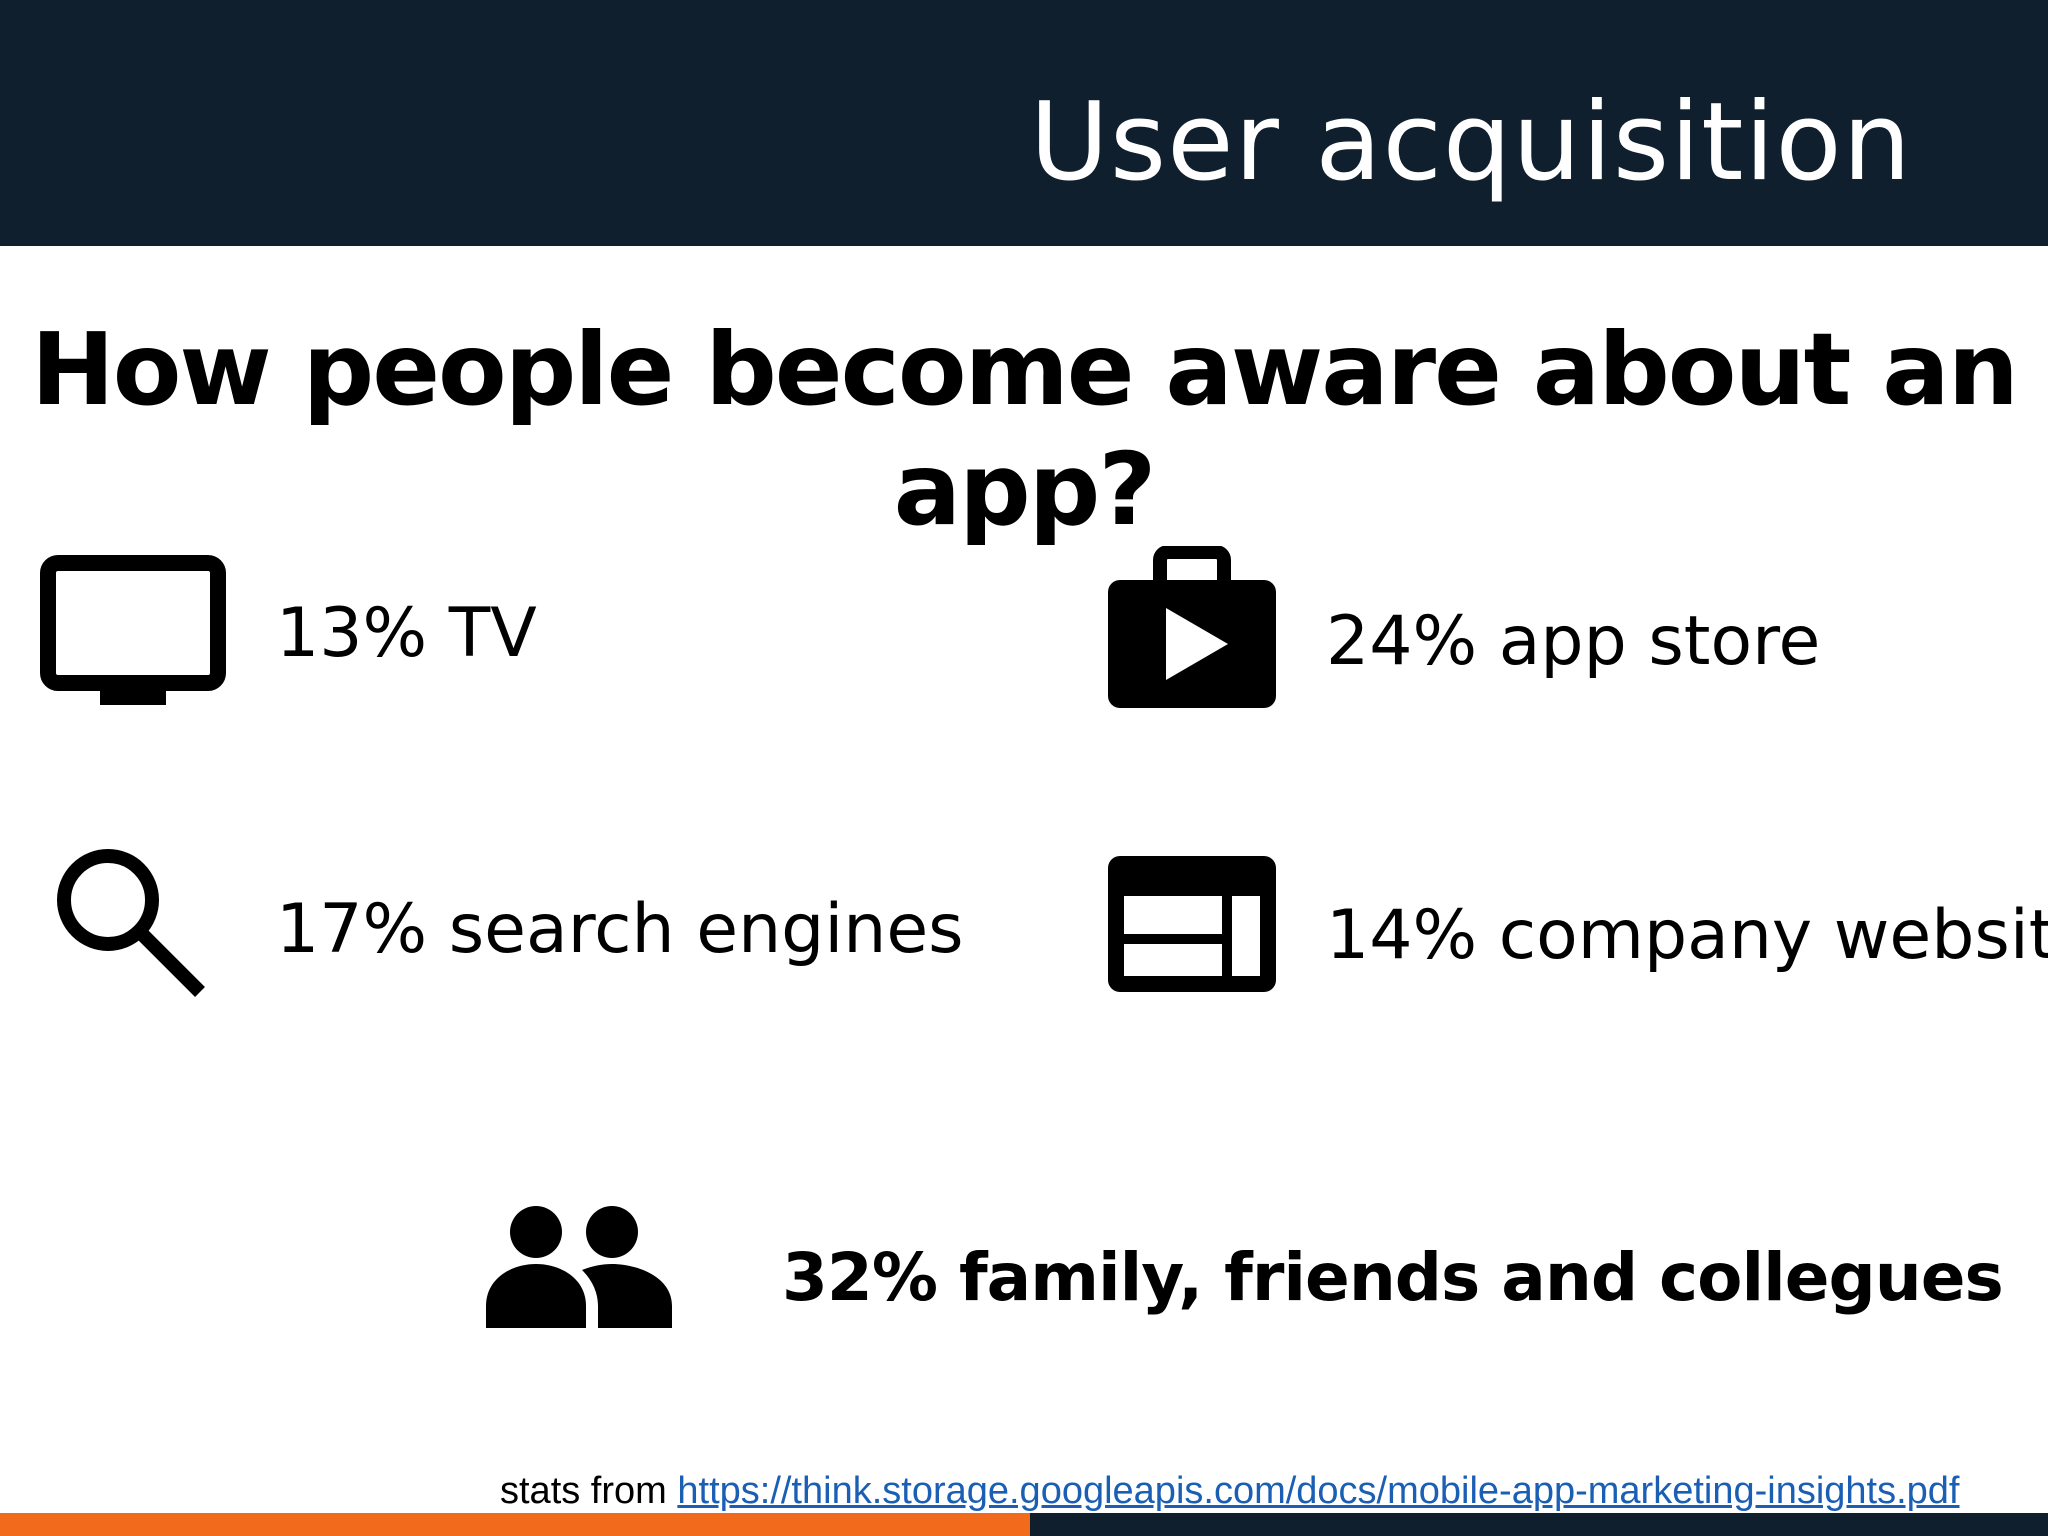  I want to click on source-prefix: stats from, so click(589, 1491).